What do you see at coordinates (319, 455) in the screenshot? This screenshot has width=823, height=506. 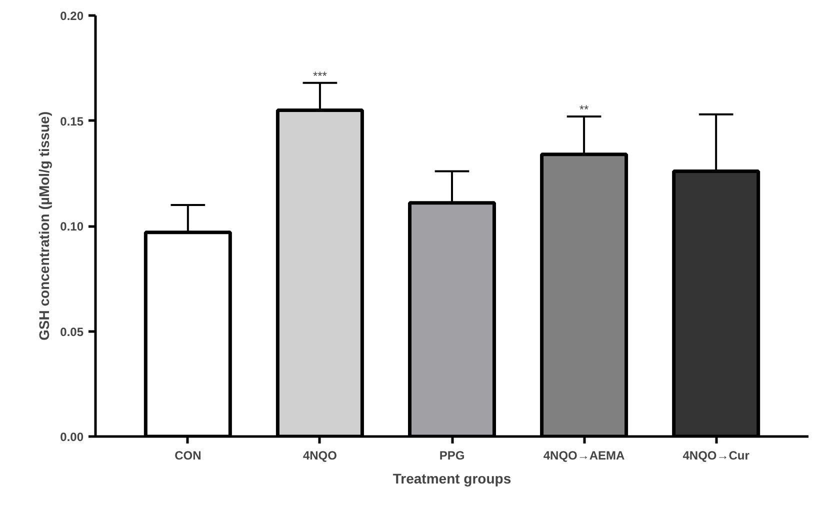 I see `x-tick-label: 4NQO` at bounding box center [319, 455].